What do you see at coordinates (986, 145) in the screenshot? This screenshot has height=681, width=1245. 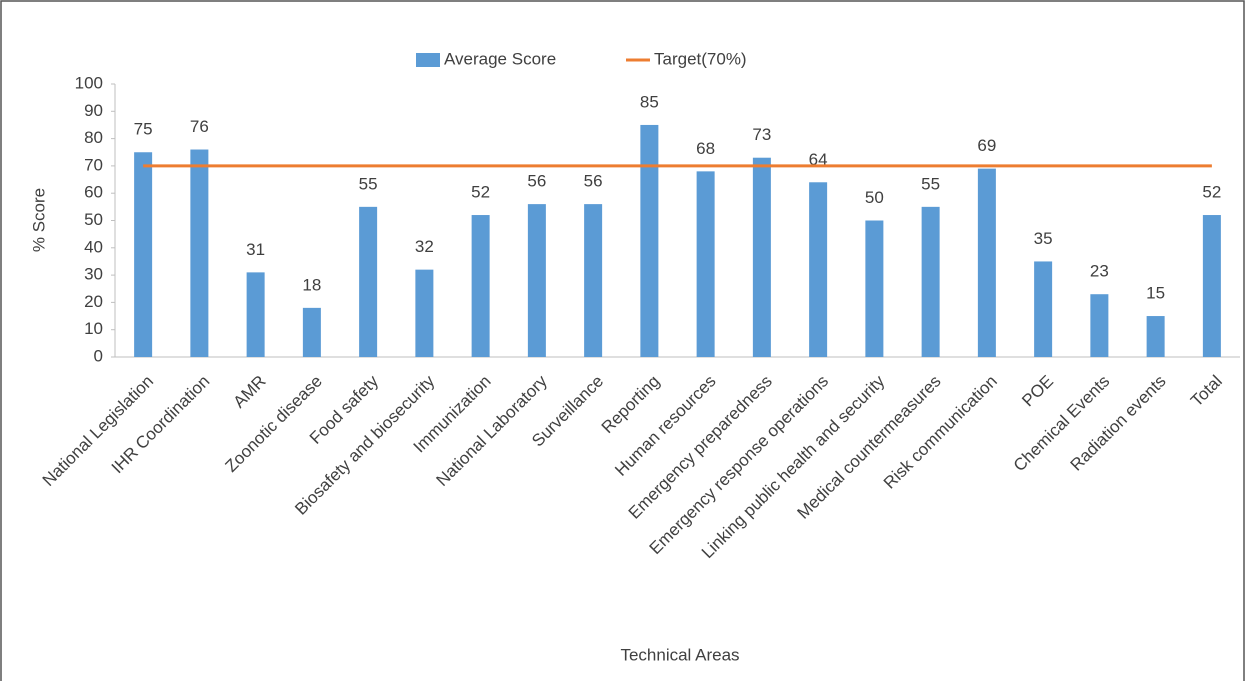 I see `data-label: 69` at bounding box center [986, 145].